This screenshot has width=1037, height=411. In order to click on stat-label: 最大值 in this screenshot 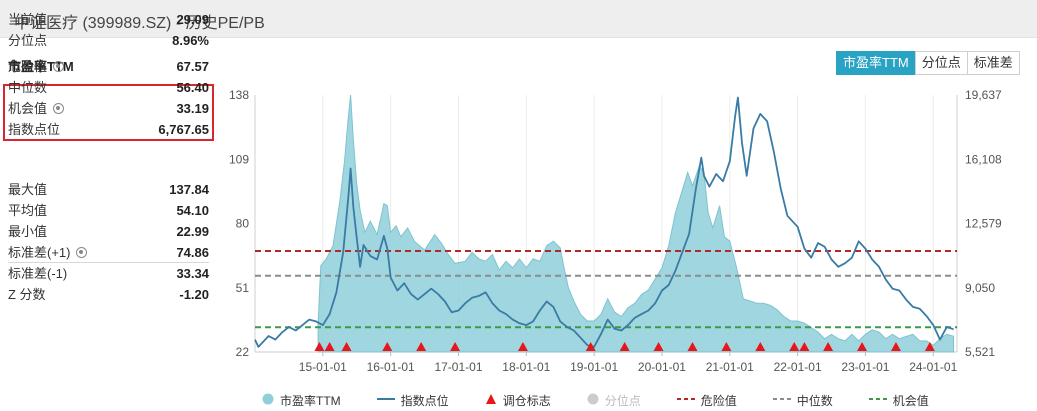, I will do `click(28, 189)`.